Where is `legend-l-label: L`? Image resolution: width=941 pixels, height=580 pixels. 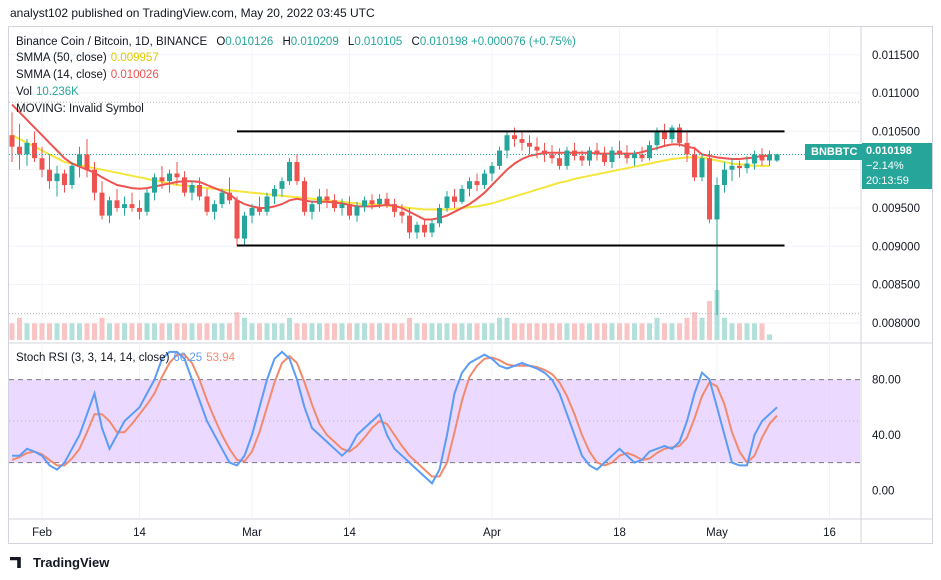
legend-l-label: L is located at coordinates (351, 42).